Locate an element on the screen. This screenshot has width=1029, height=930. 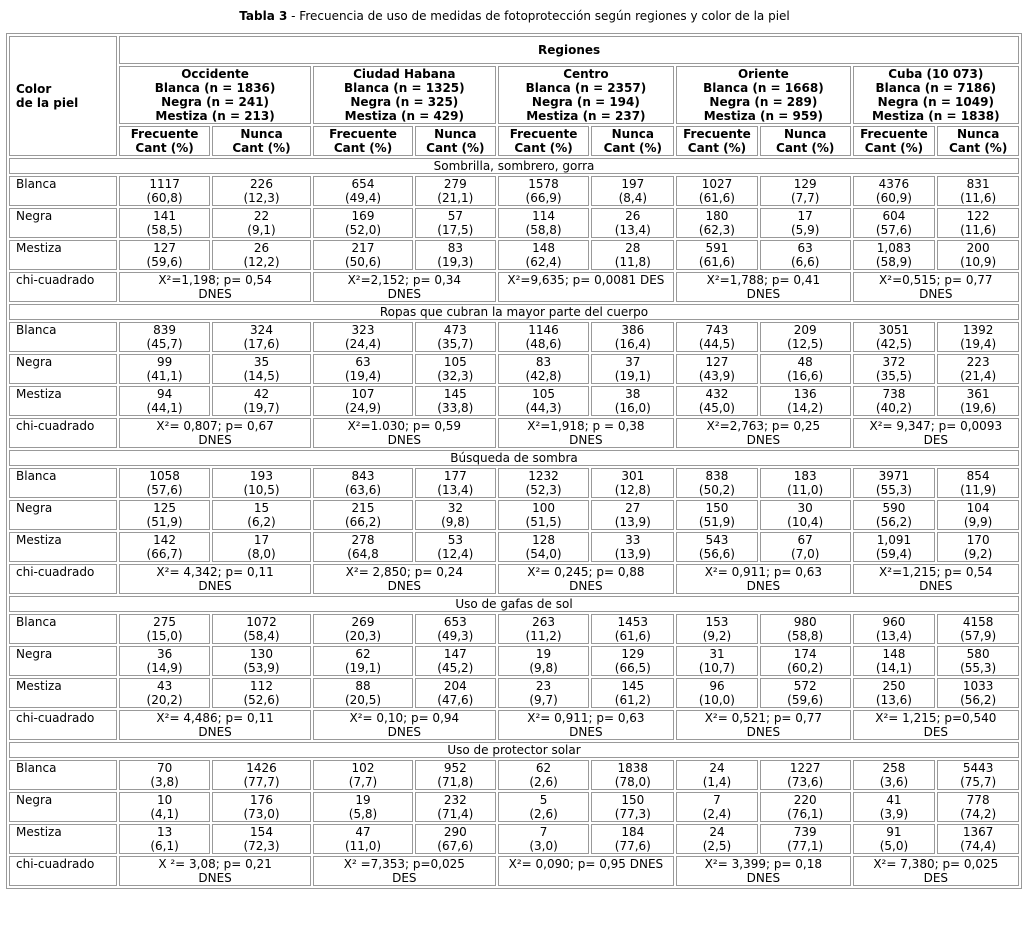
data-cell: 94 (44,1) is located at coordinates (164, 401).